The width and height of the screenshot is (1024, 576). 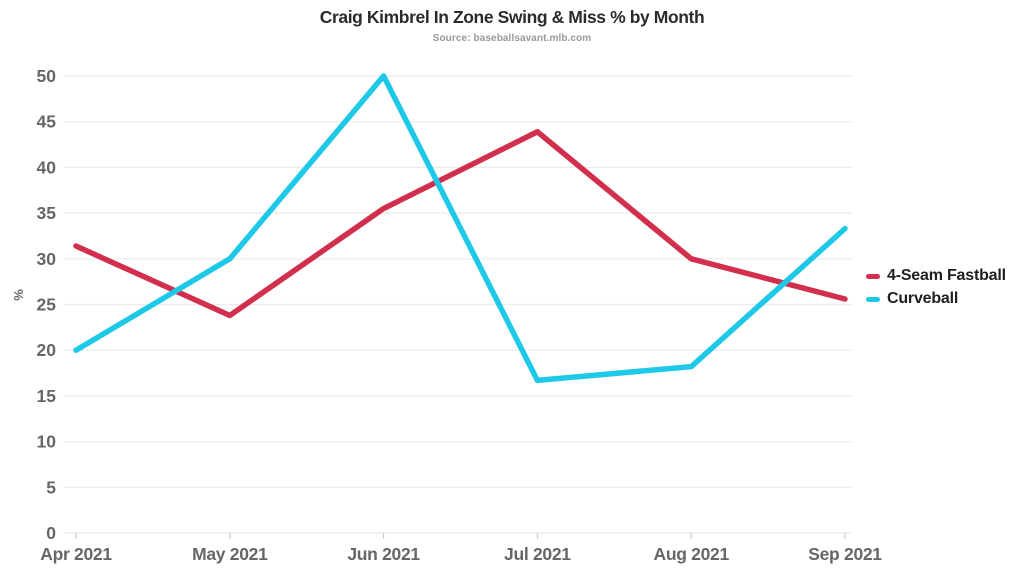 I want to click on chart-subtitle: Source: baseballsavant.mlb.com, so click(x=512, y=38).